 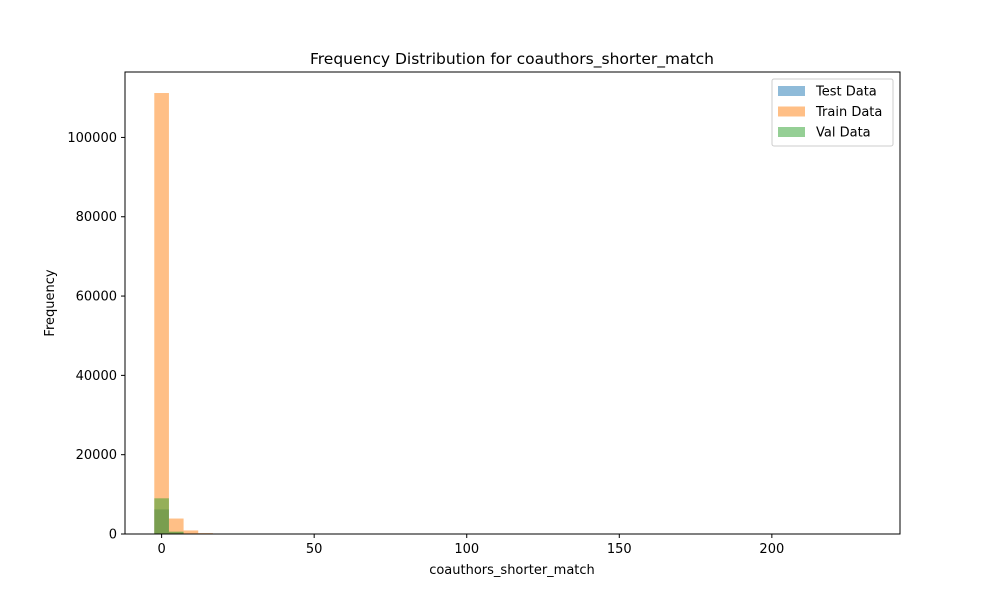 I want to click on y-tick-label: 20000, so click(x=96, y=455).